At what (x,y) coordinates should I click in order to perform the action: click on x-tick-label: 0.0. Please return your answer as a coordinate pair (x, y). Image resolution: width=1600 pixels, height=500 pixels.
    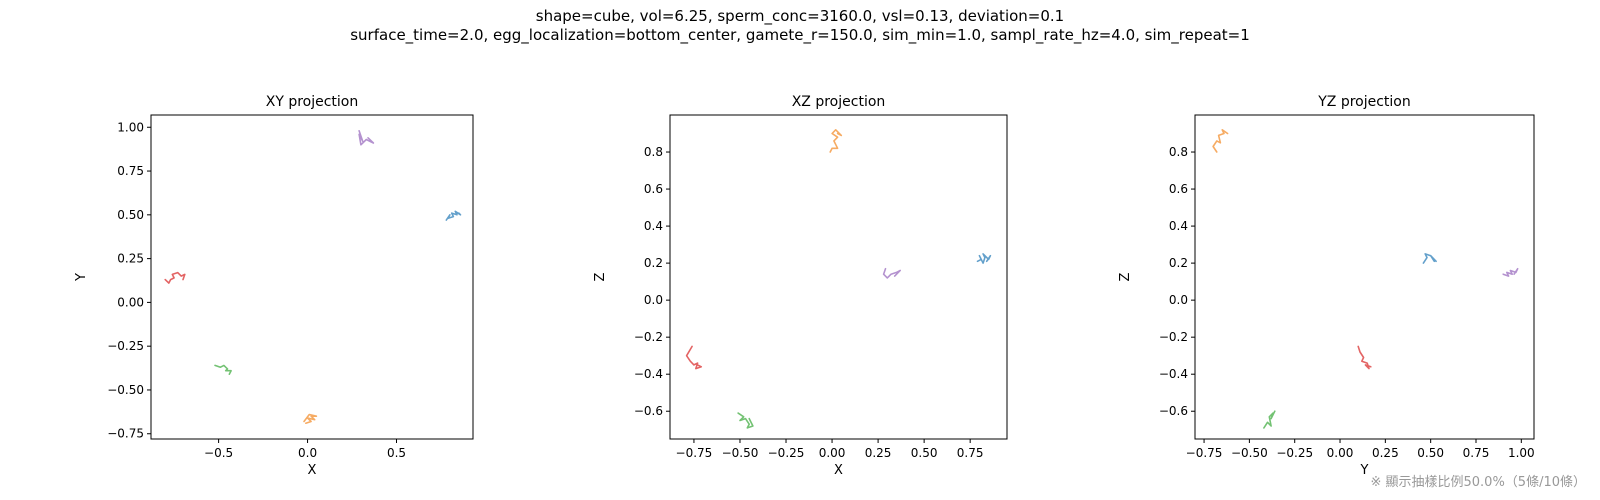
    Looking at the image, I should click on (307, 453).